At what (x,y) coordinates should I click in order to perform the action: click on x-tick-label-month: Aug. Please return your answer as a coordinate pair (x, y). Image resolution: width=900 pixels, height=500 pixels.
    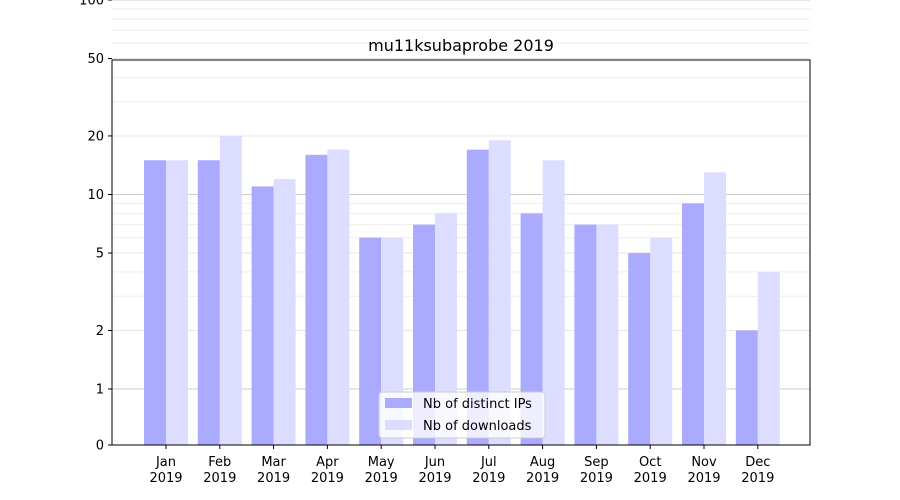
    Looking at the image, I should click on (542, 462).